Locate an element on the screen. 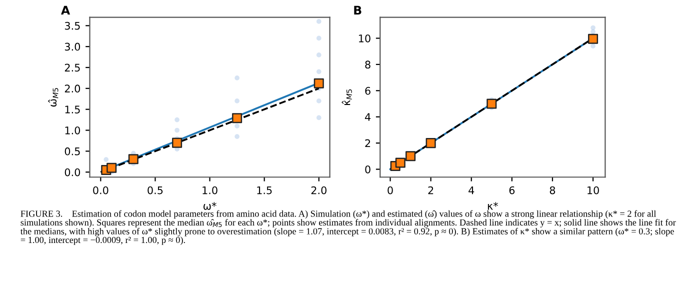  y-tick-label: 6 is located at coordinates (367, 90).